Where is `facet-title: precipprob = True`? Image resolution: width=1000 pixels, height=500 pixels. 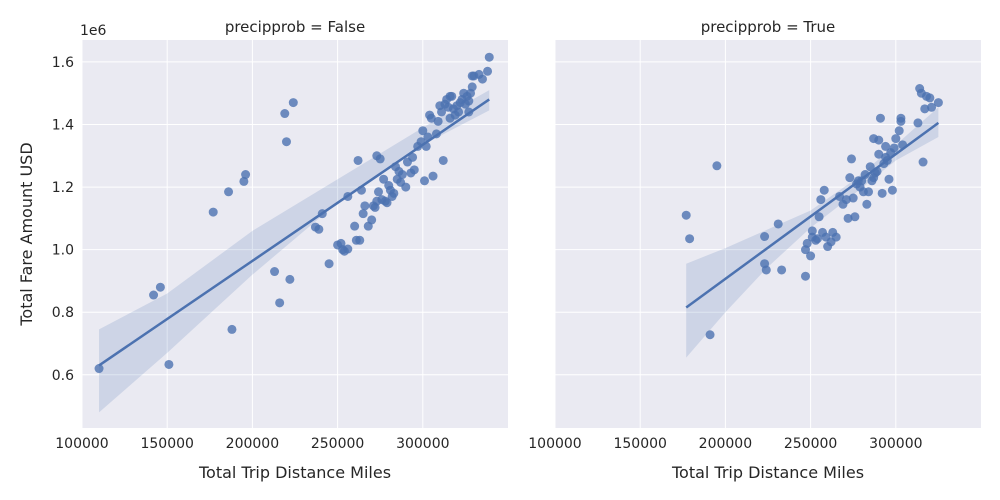 facet-title: precipprob = True is located at coordinates (768, 27).